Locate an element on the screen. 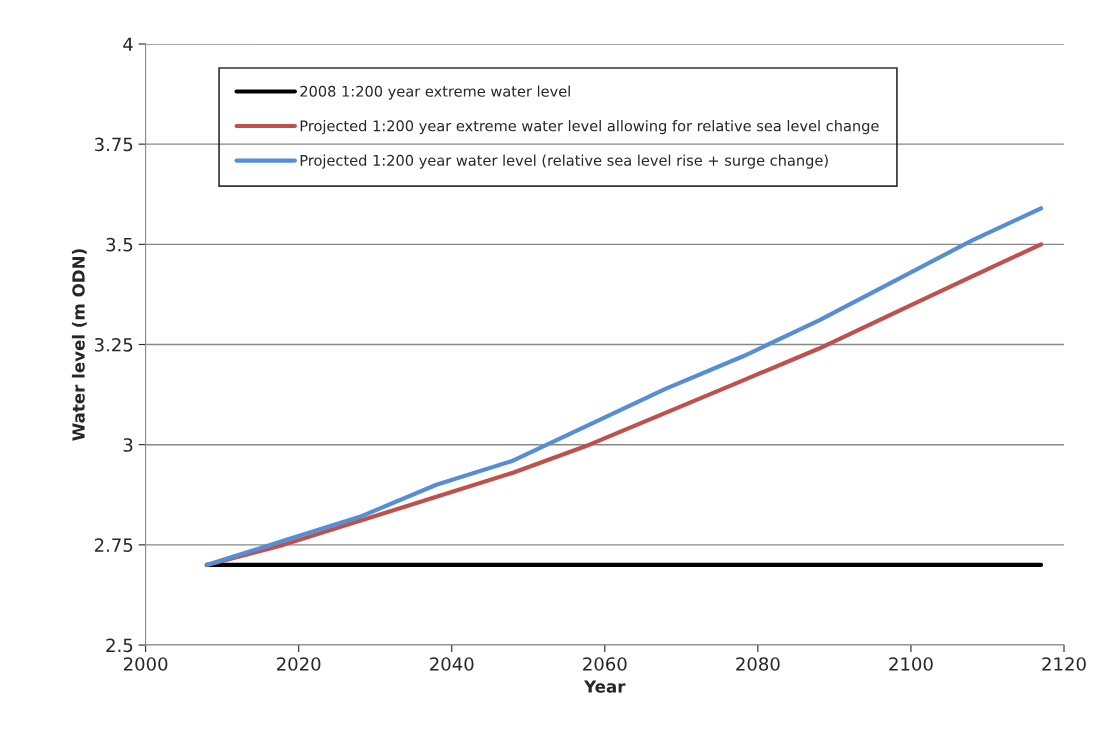 The width and height of the screenshot is (1120, 733). x-tick-label: 2040 is located at coordinates (452, 664).